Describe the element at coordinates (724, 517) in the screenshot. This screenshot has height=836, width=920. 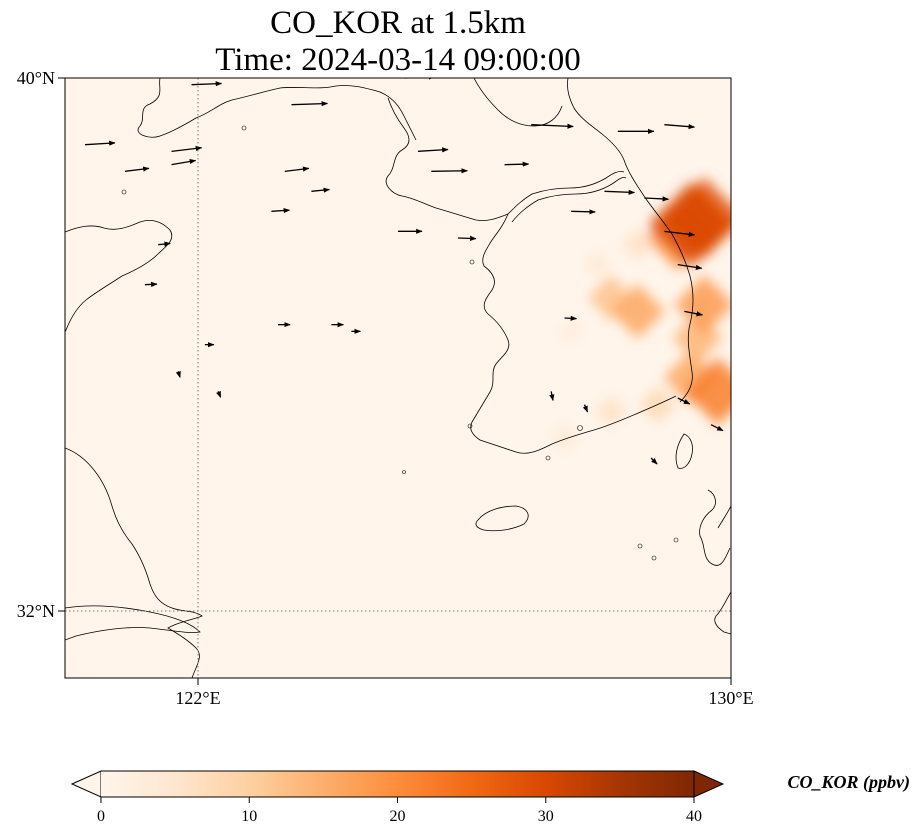
I see `coastline-honshu` at that location.